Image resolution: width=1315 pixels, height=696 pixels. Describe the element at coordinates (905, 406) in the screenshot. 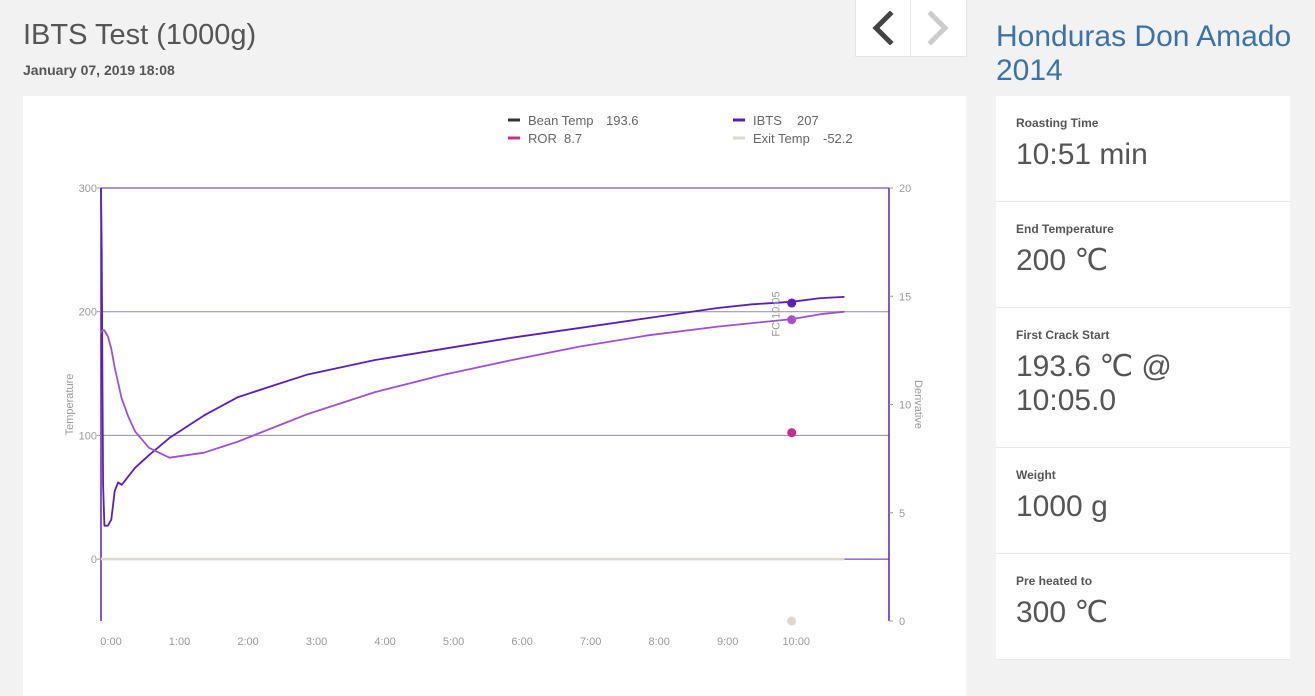

I see `y2-tick-label: 10` at that location.